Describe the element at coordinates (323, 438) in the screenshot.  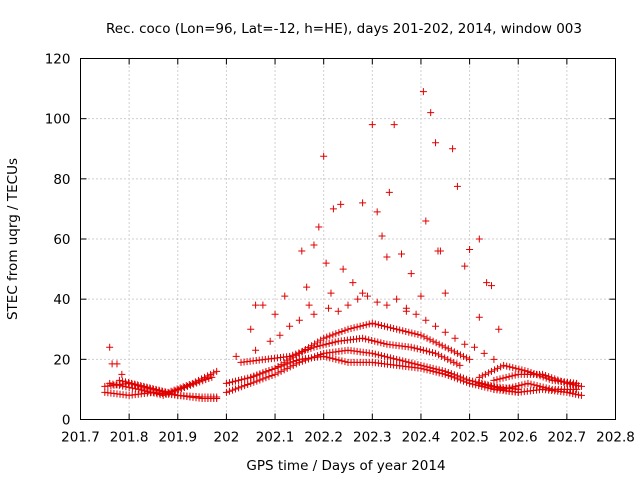
I see `x-tick-label: 202.2` at that location.